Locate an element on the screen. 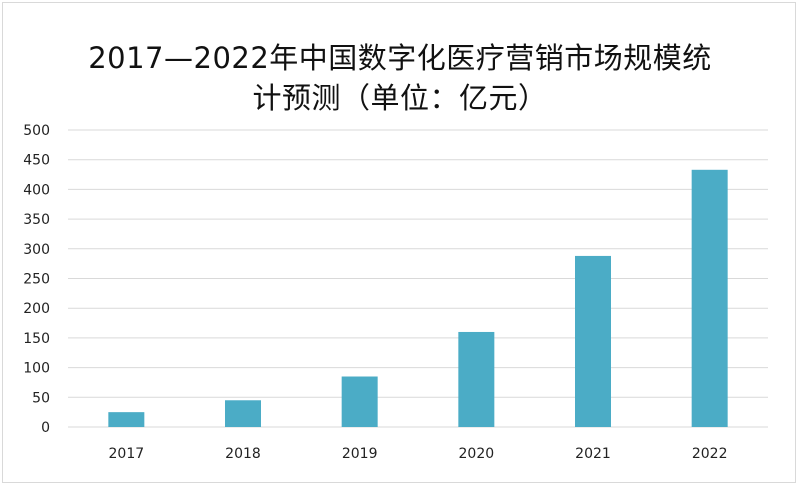  y-tick-label-0: 0 is located at coordinates (45, 428).